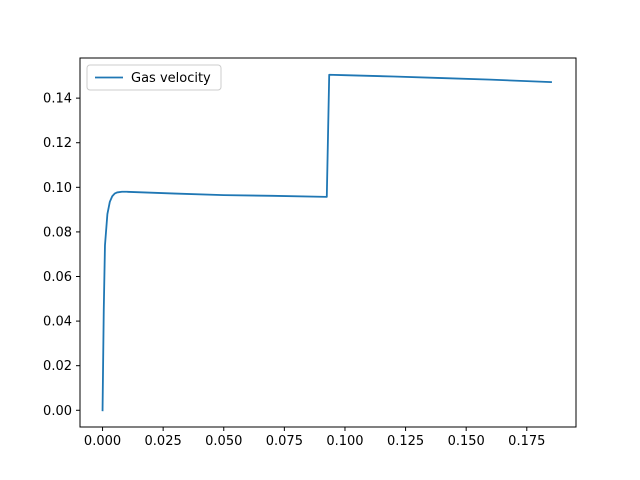 The width and height of the screenshot is (640, 480). I want to click on y-tick-label: 0.14, so click(57, 99).